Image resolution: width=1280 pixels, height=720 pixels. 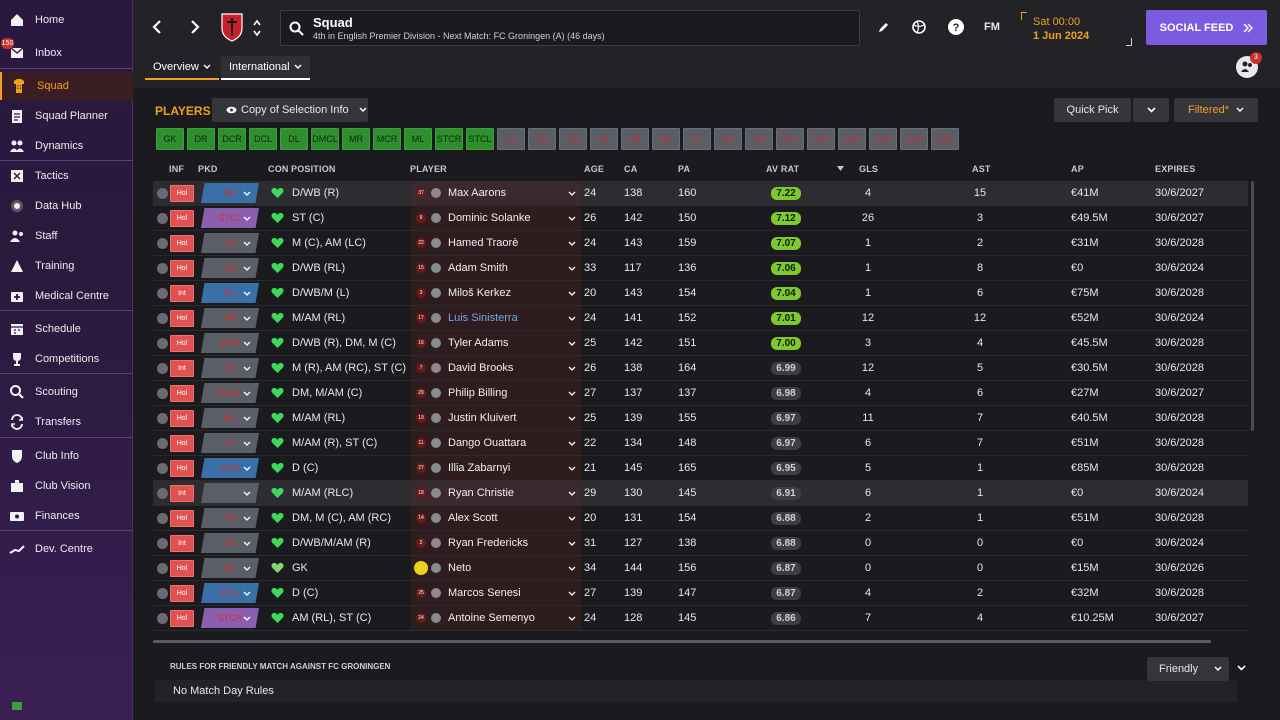 What do you see at coordinates (1175, 169) in the screenshot?
I see `col-expires: EXPIRES` at bounding box center [1175, 169].